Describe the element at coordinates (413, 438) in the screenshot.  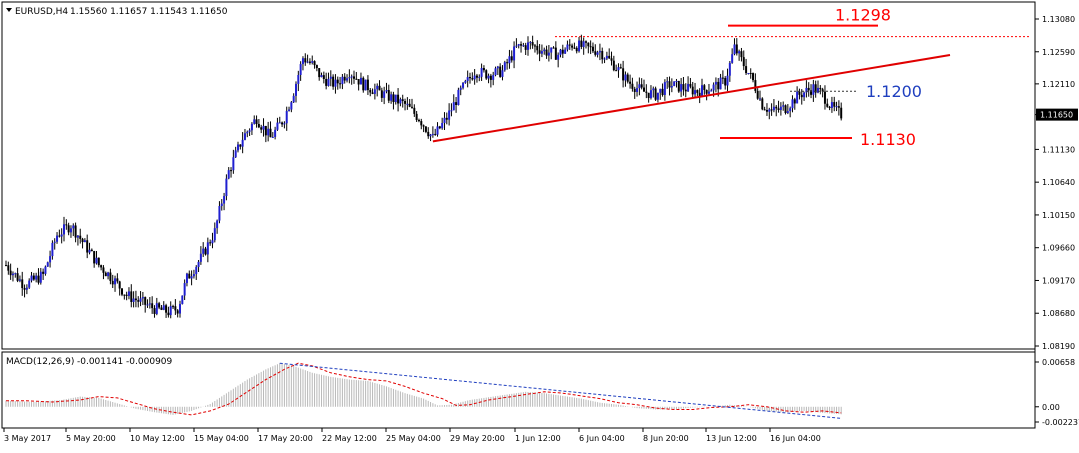
I see `time-tick-label: 25 May 04:00` at that location.